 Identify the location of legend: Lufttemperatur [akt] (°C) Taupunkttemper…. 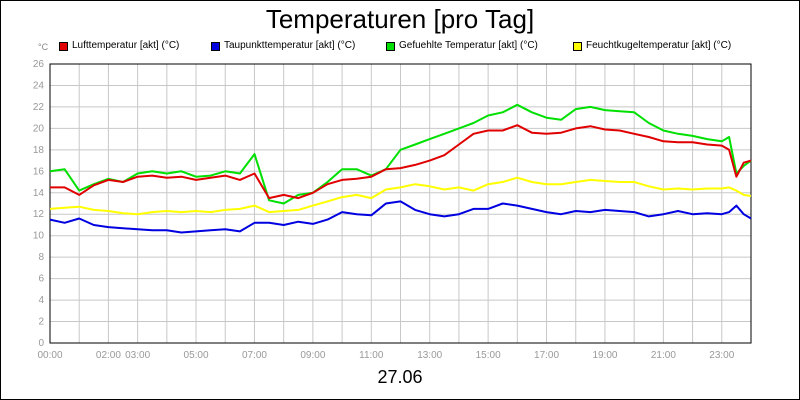
(400, 46).